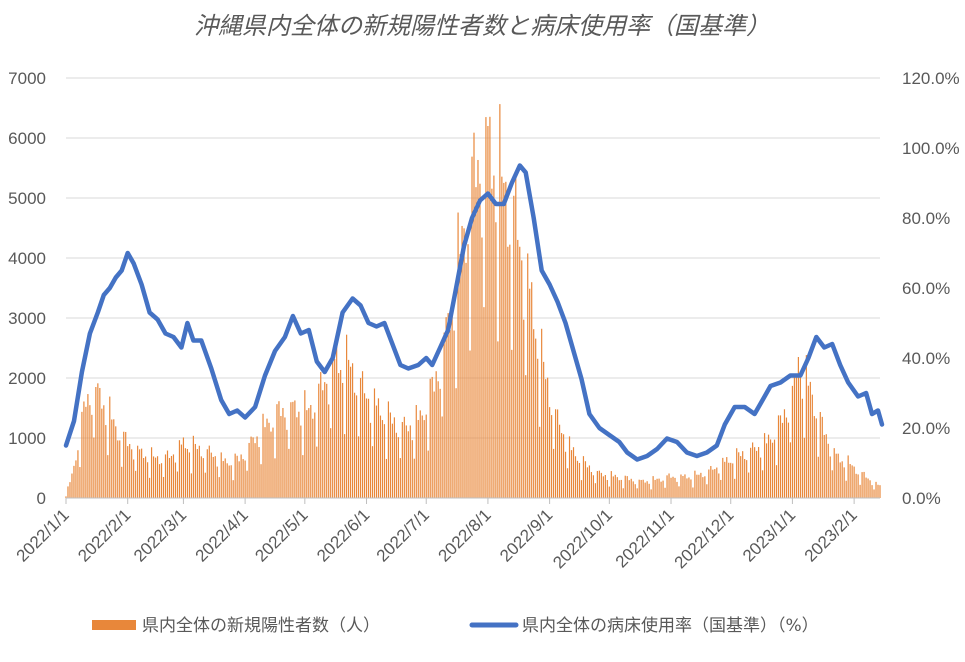 The width and height of the screenshot is (965, 662). Describe the element at coordinates (831, 535) in the screenshot. I see `x-tick-label: 2023/2/1` at that location.